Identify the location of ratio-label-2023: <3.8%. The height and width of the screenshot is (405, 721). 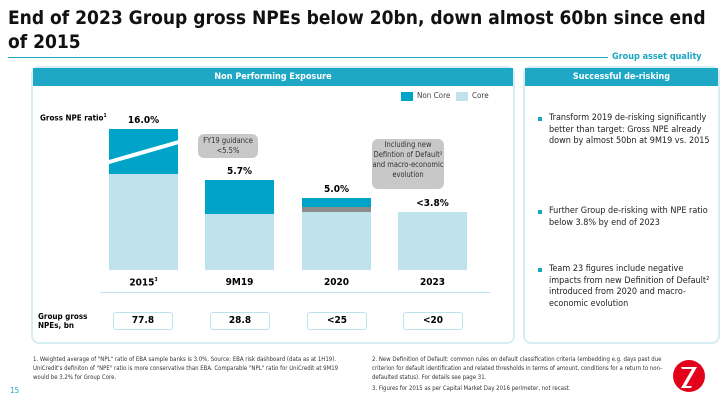
(432, 203).